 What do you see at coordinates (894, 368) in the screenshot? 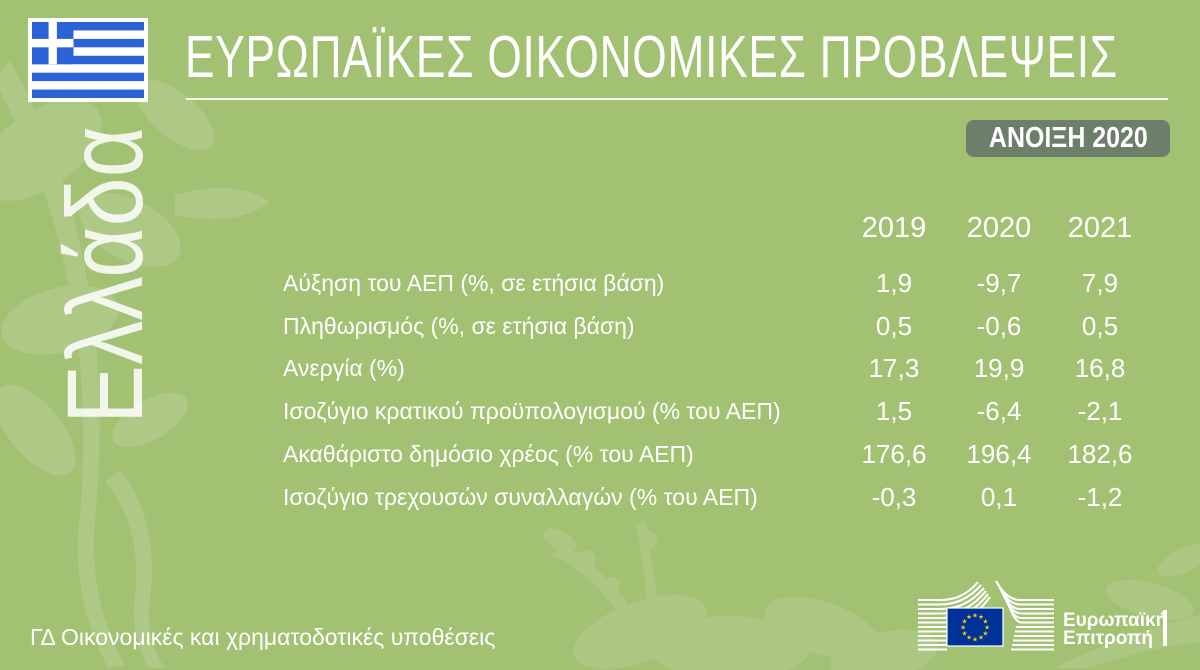
I see `row-value: 17,3` at bounding box center [894, 368].